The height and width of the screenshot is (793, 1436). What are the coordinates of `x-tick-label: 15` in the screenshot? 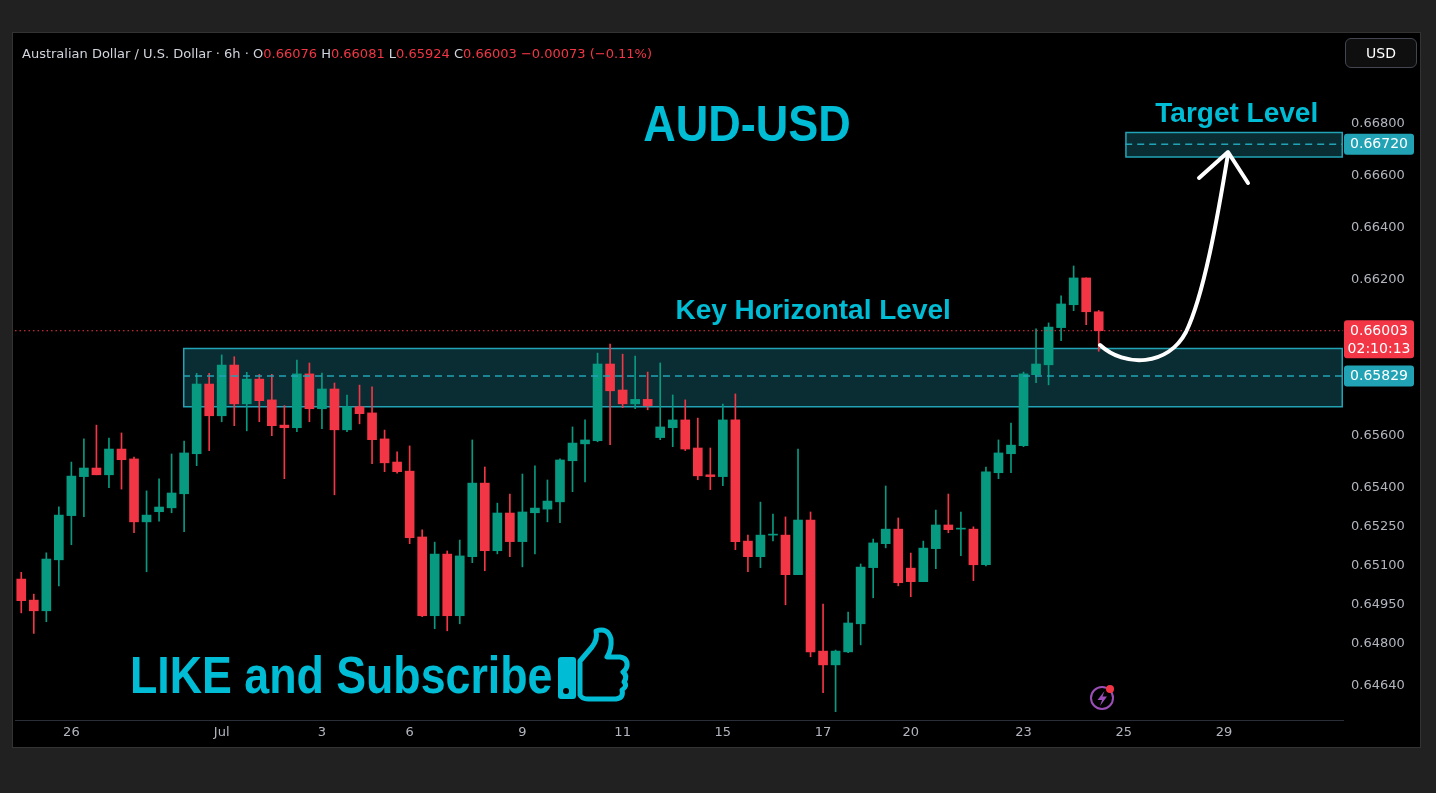 It's located at (723, 732).